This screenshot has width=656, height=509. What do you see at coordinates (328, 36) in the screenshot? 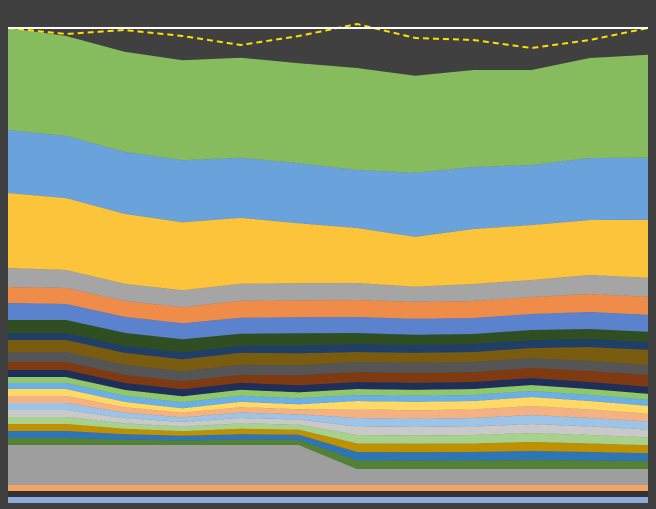
I see `line` at bounding box center [328, 36].